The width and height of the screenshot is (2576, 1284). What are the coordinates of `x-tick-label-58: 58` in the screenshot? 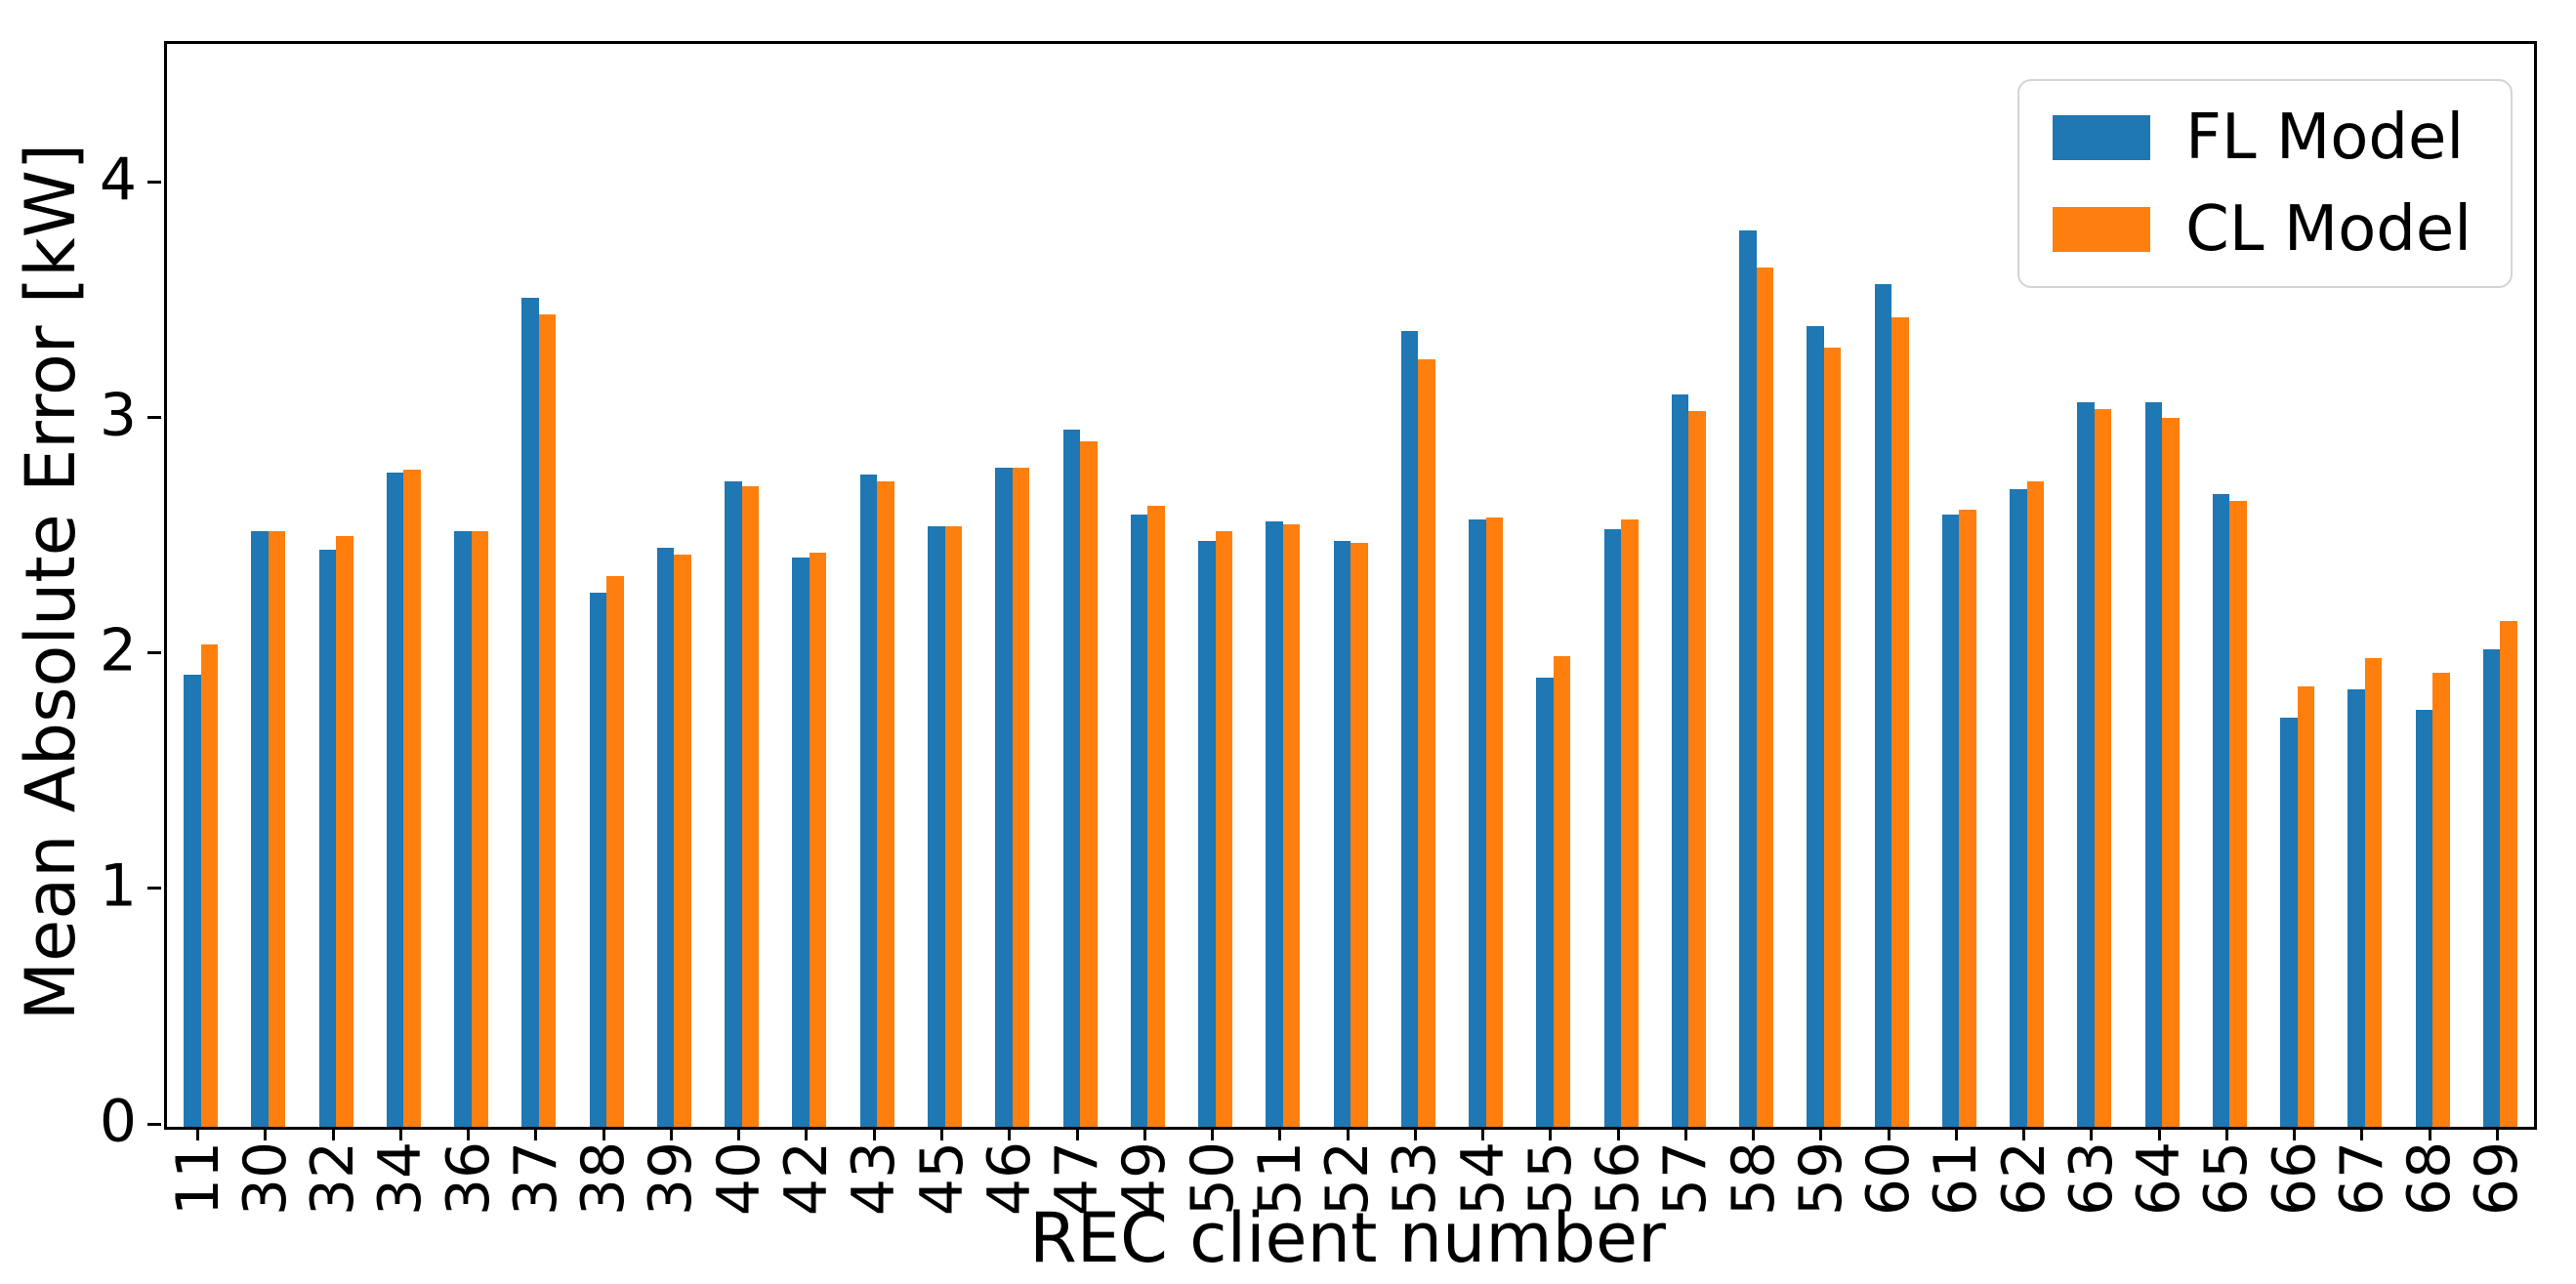 It's located at (1754, 1178).